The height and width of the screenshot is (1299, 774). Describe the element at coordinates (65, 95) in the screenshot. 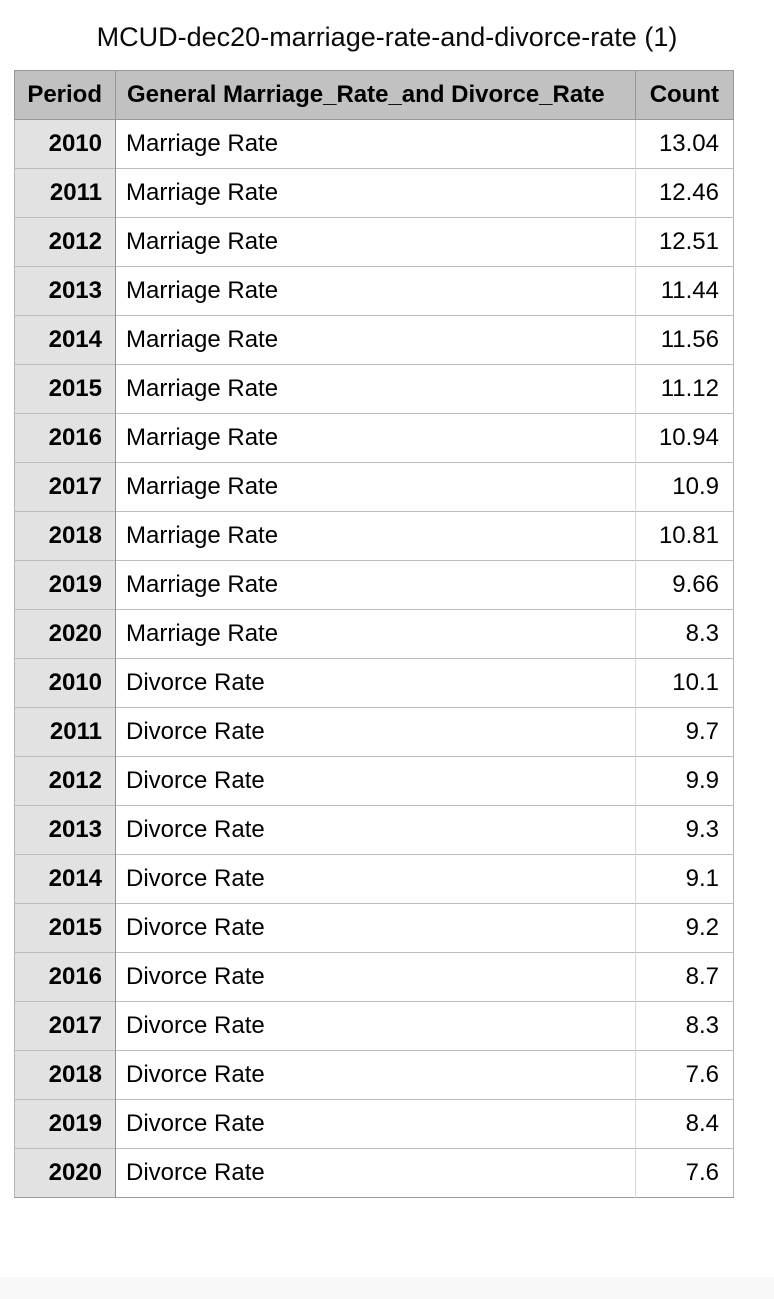

I see `column-header-period: Period` at that location.